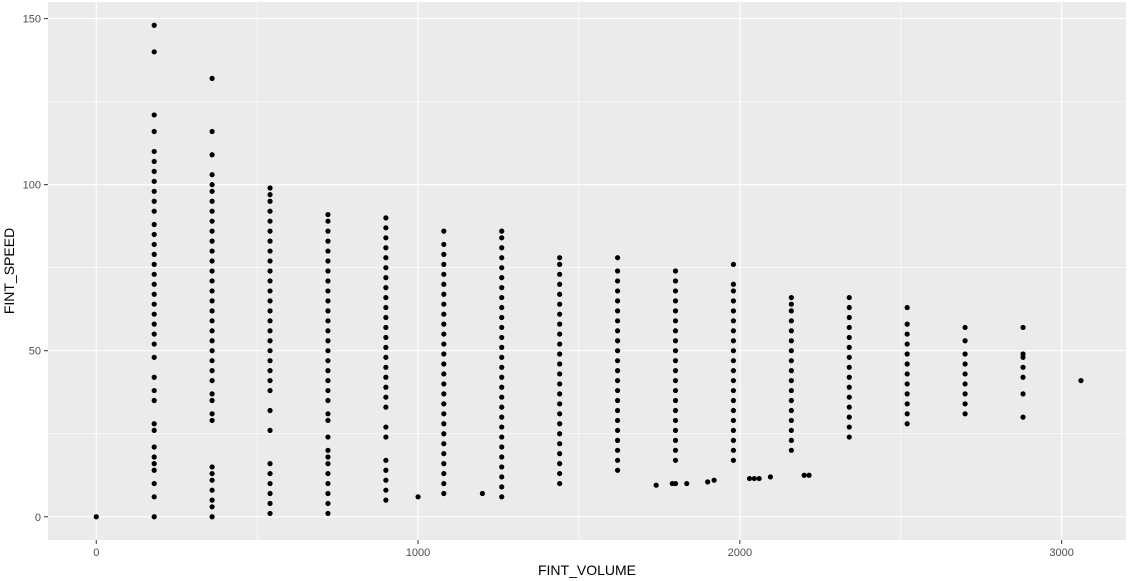  Describe the element at coordinates (9, 271) in the screenshot. I see `y-axis-title: FINT_SPEED` at that location.